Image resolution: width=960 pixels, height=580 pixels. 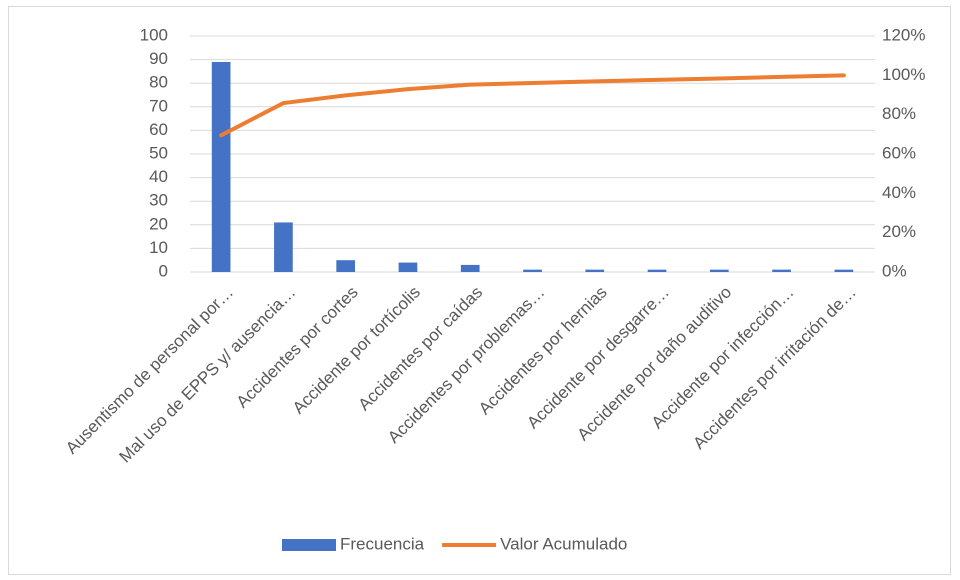 What do you see at coordinates (894, 270) in the screenshot?
I see `y2-tick-label: 0%` at bounding box center [894, 270].